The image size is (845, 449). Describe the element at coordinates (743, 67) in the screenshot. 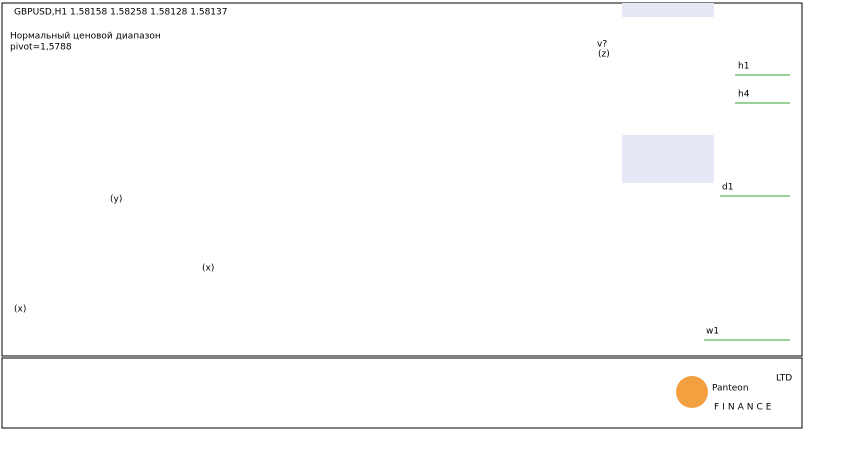

I see `annotation: h1` at that location.